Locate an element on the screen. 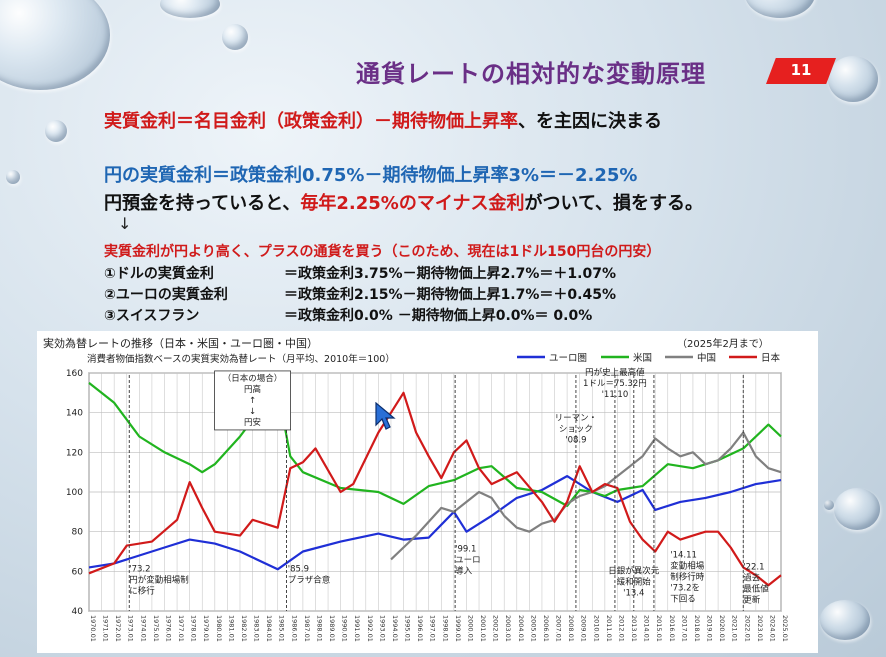  x-tick-label: 1985.01 is located at coordinates (282, 628).